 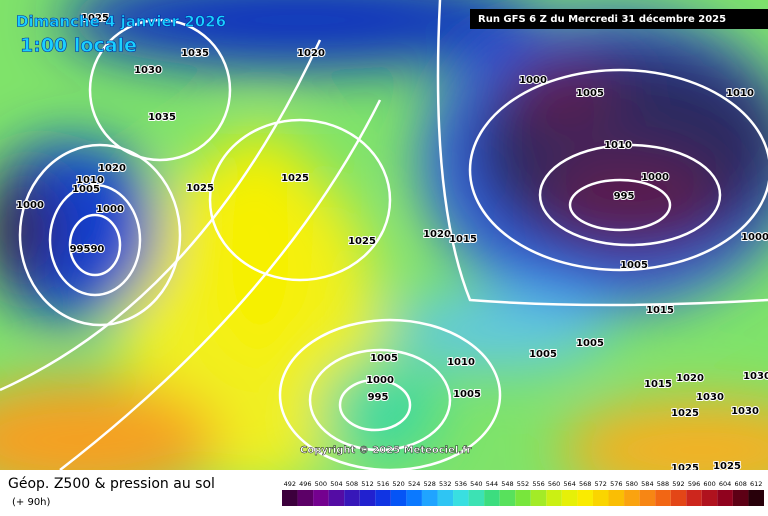 I want to click on legend-tick-label: 536, so click(x=461, y=484).